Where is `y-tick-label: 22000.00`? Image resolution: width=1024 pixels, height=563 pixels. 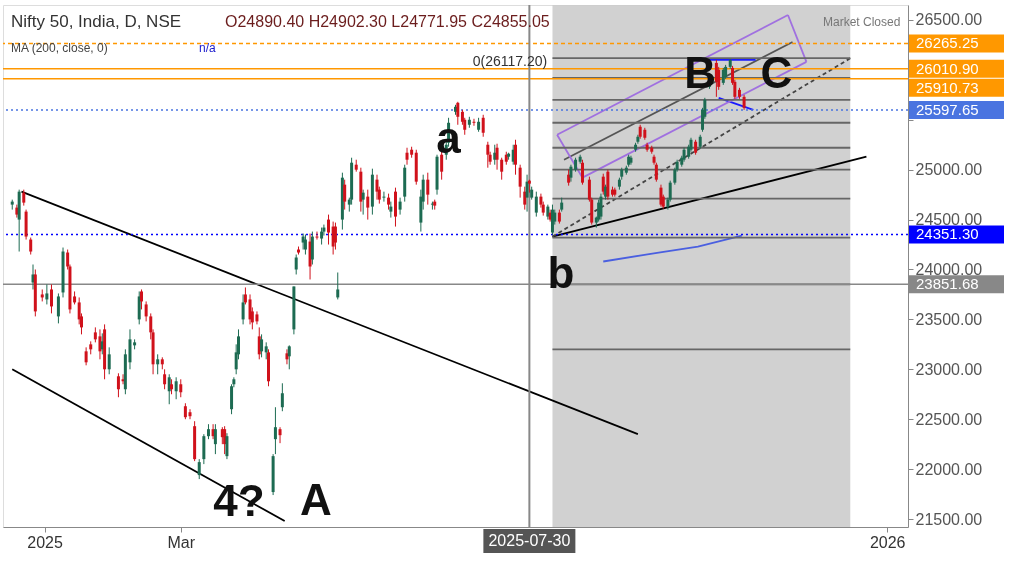
y-tick-label: 22000.00 is located at coordinates (949, 469).